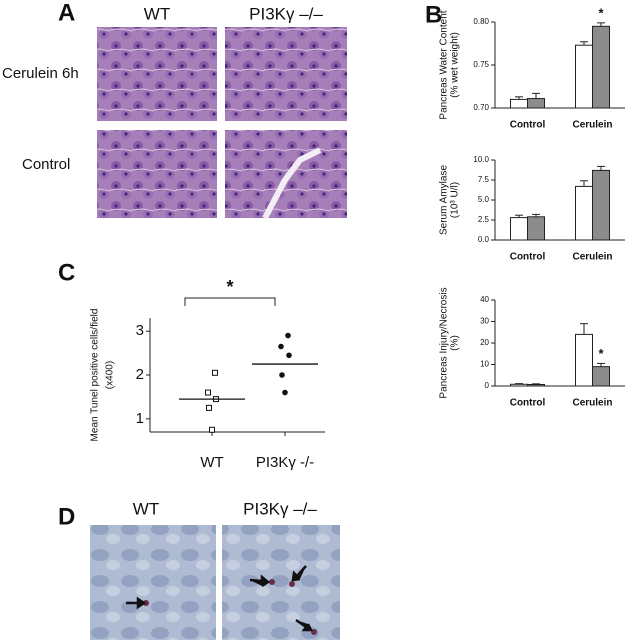 The height and width of the screenshot is (643, 640). I want to click on bracket, so click(230, 301).